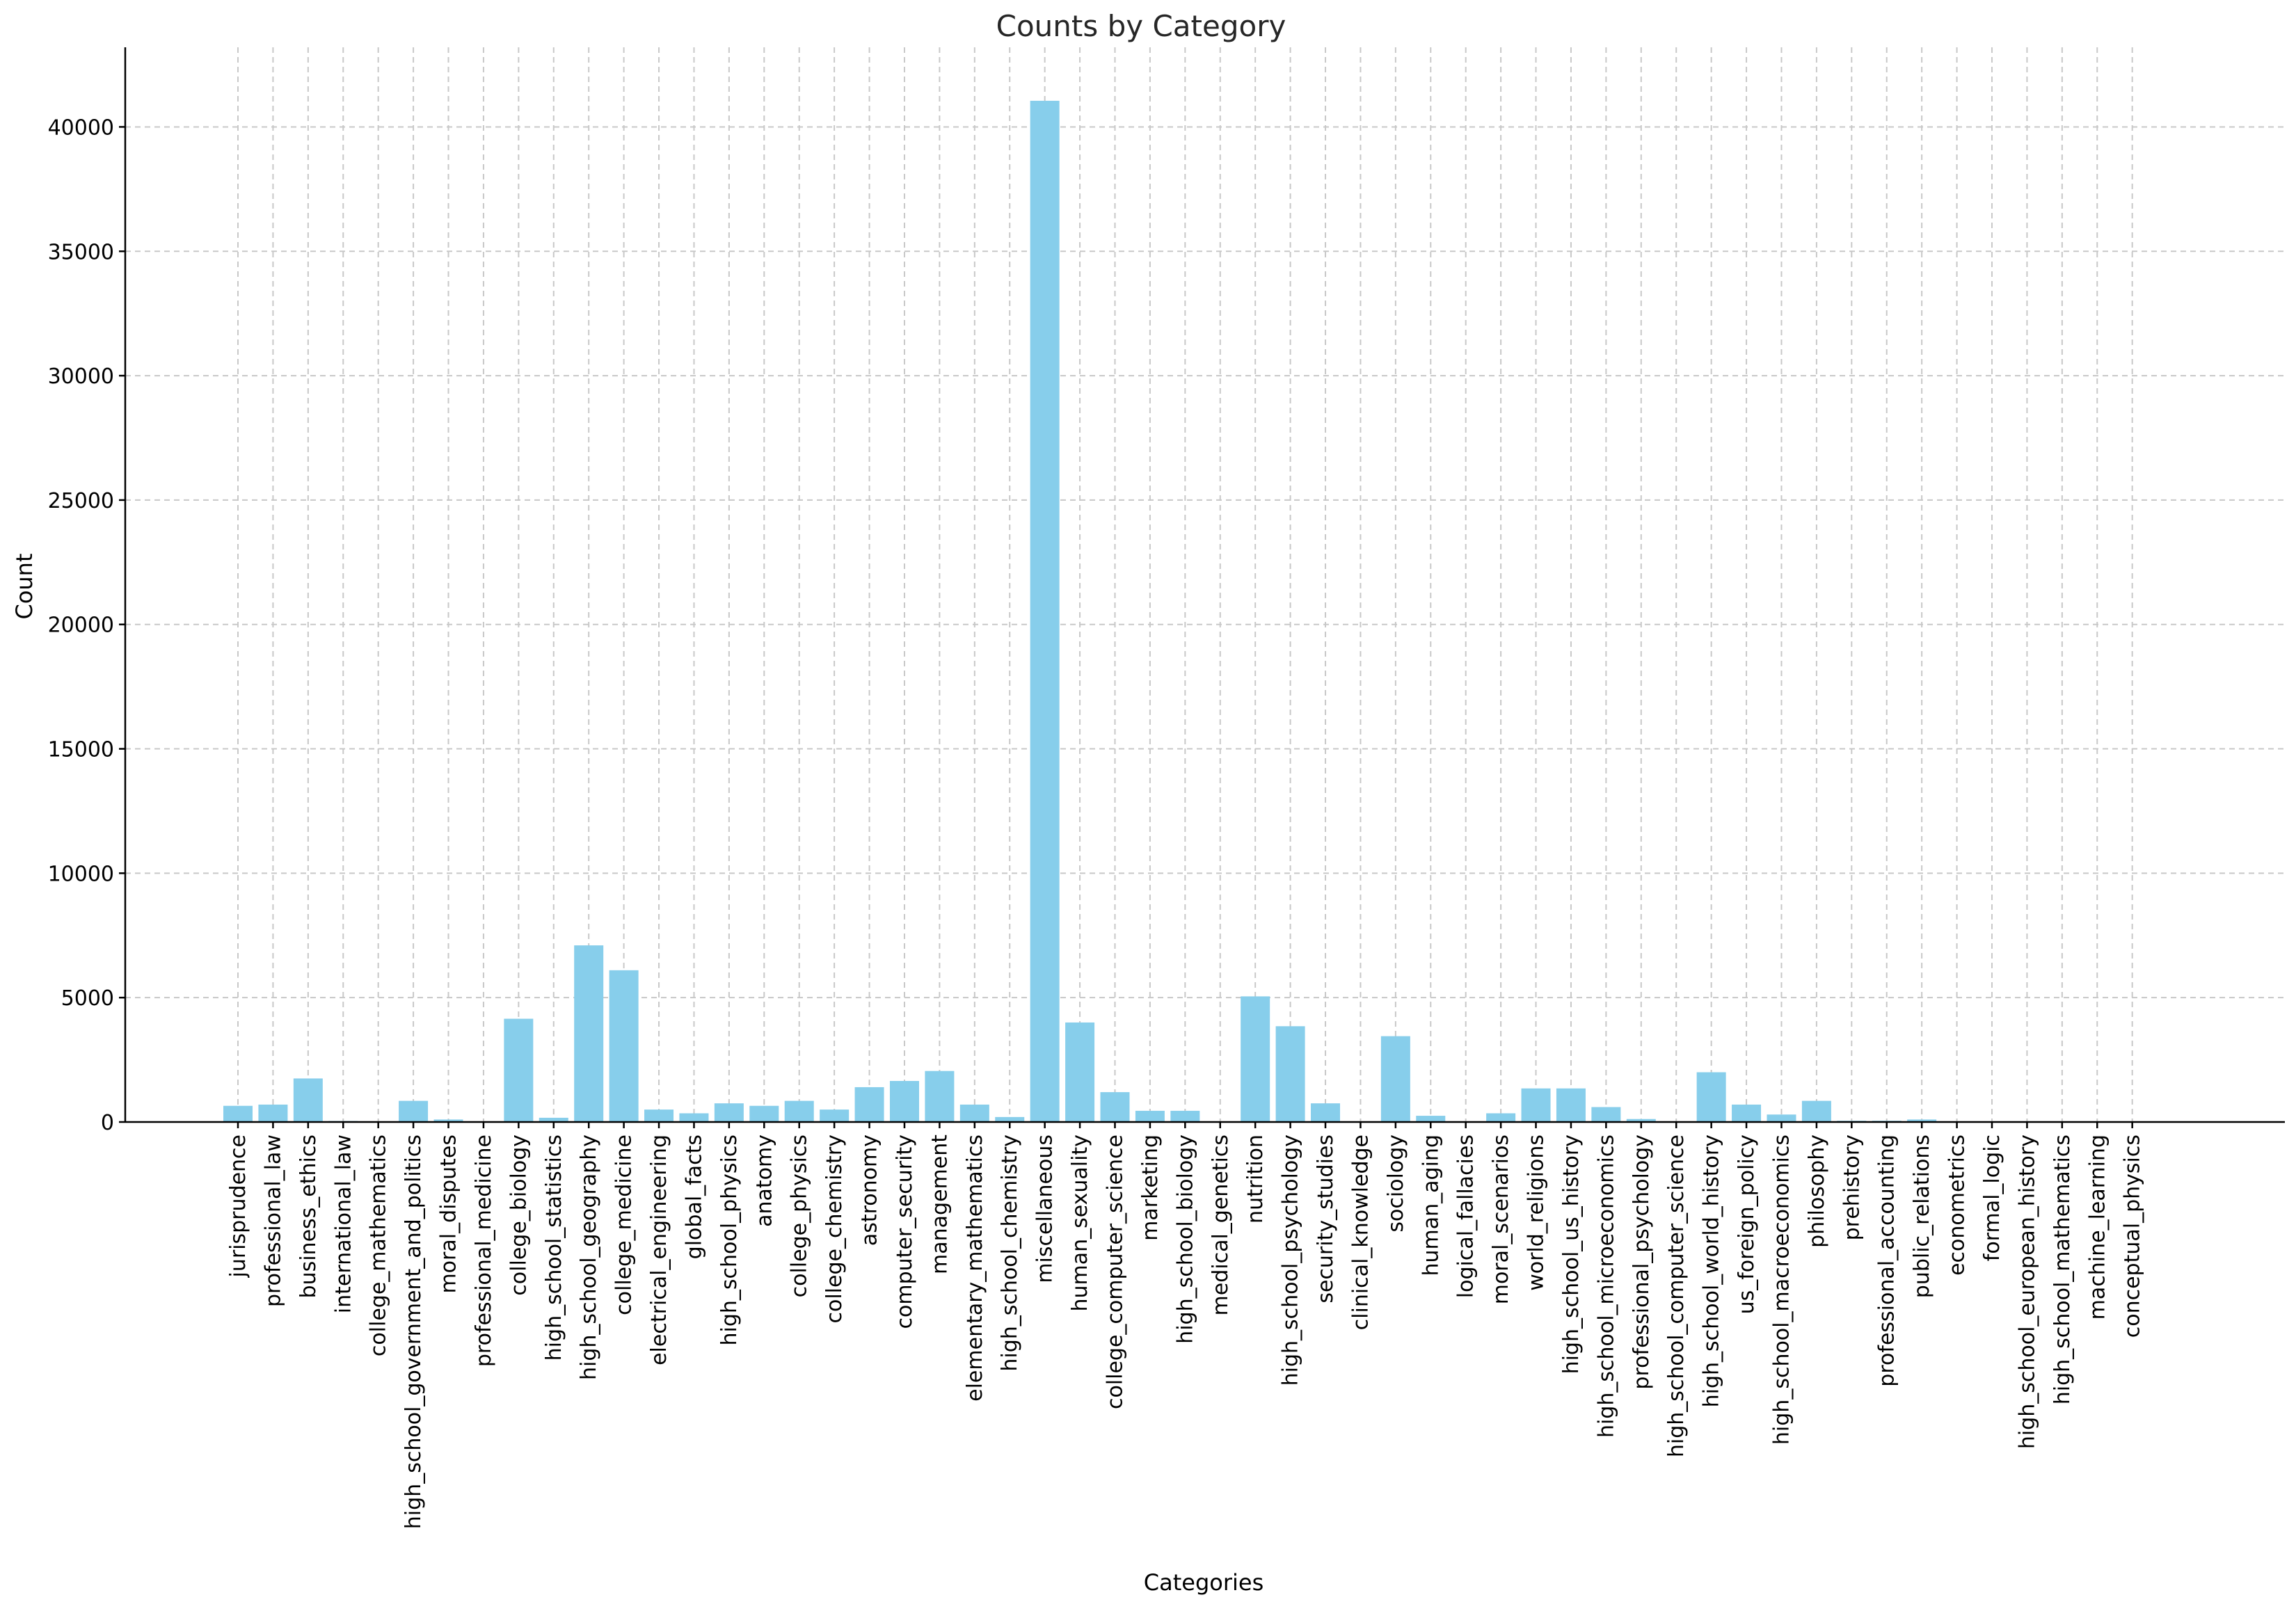 The height and width of the screenshot is (1611, 2296). Describe the element at coordinates (1431, 1206) in the screenshot. I see `x-tick-label: human_aging` at that location.